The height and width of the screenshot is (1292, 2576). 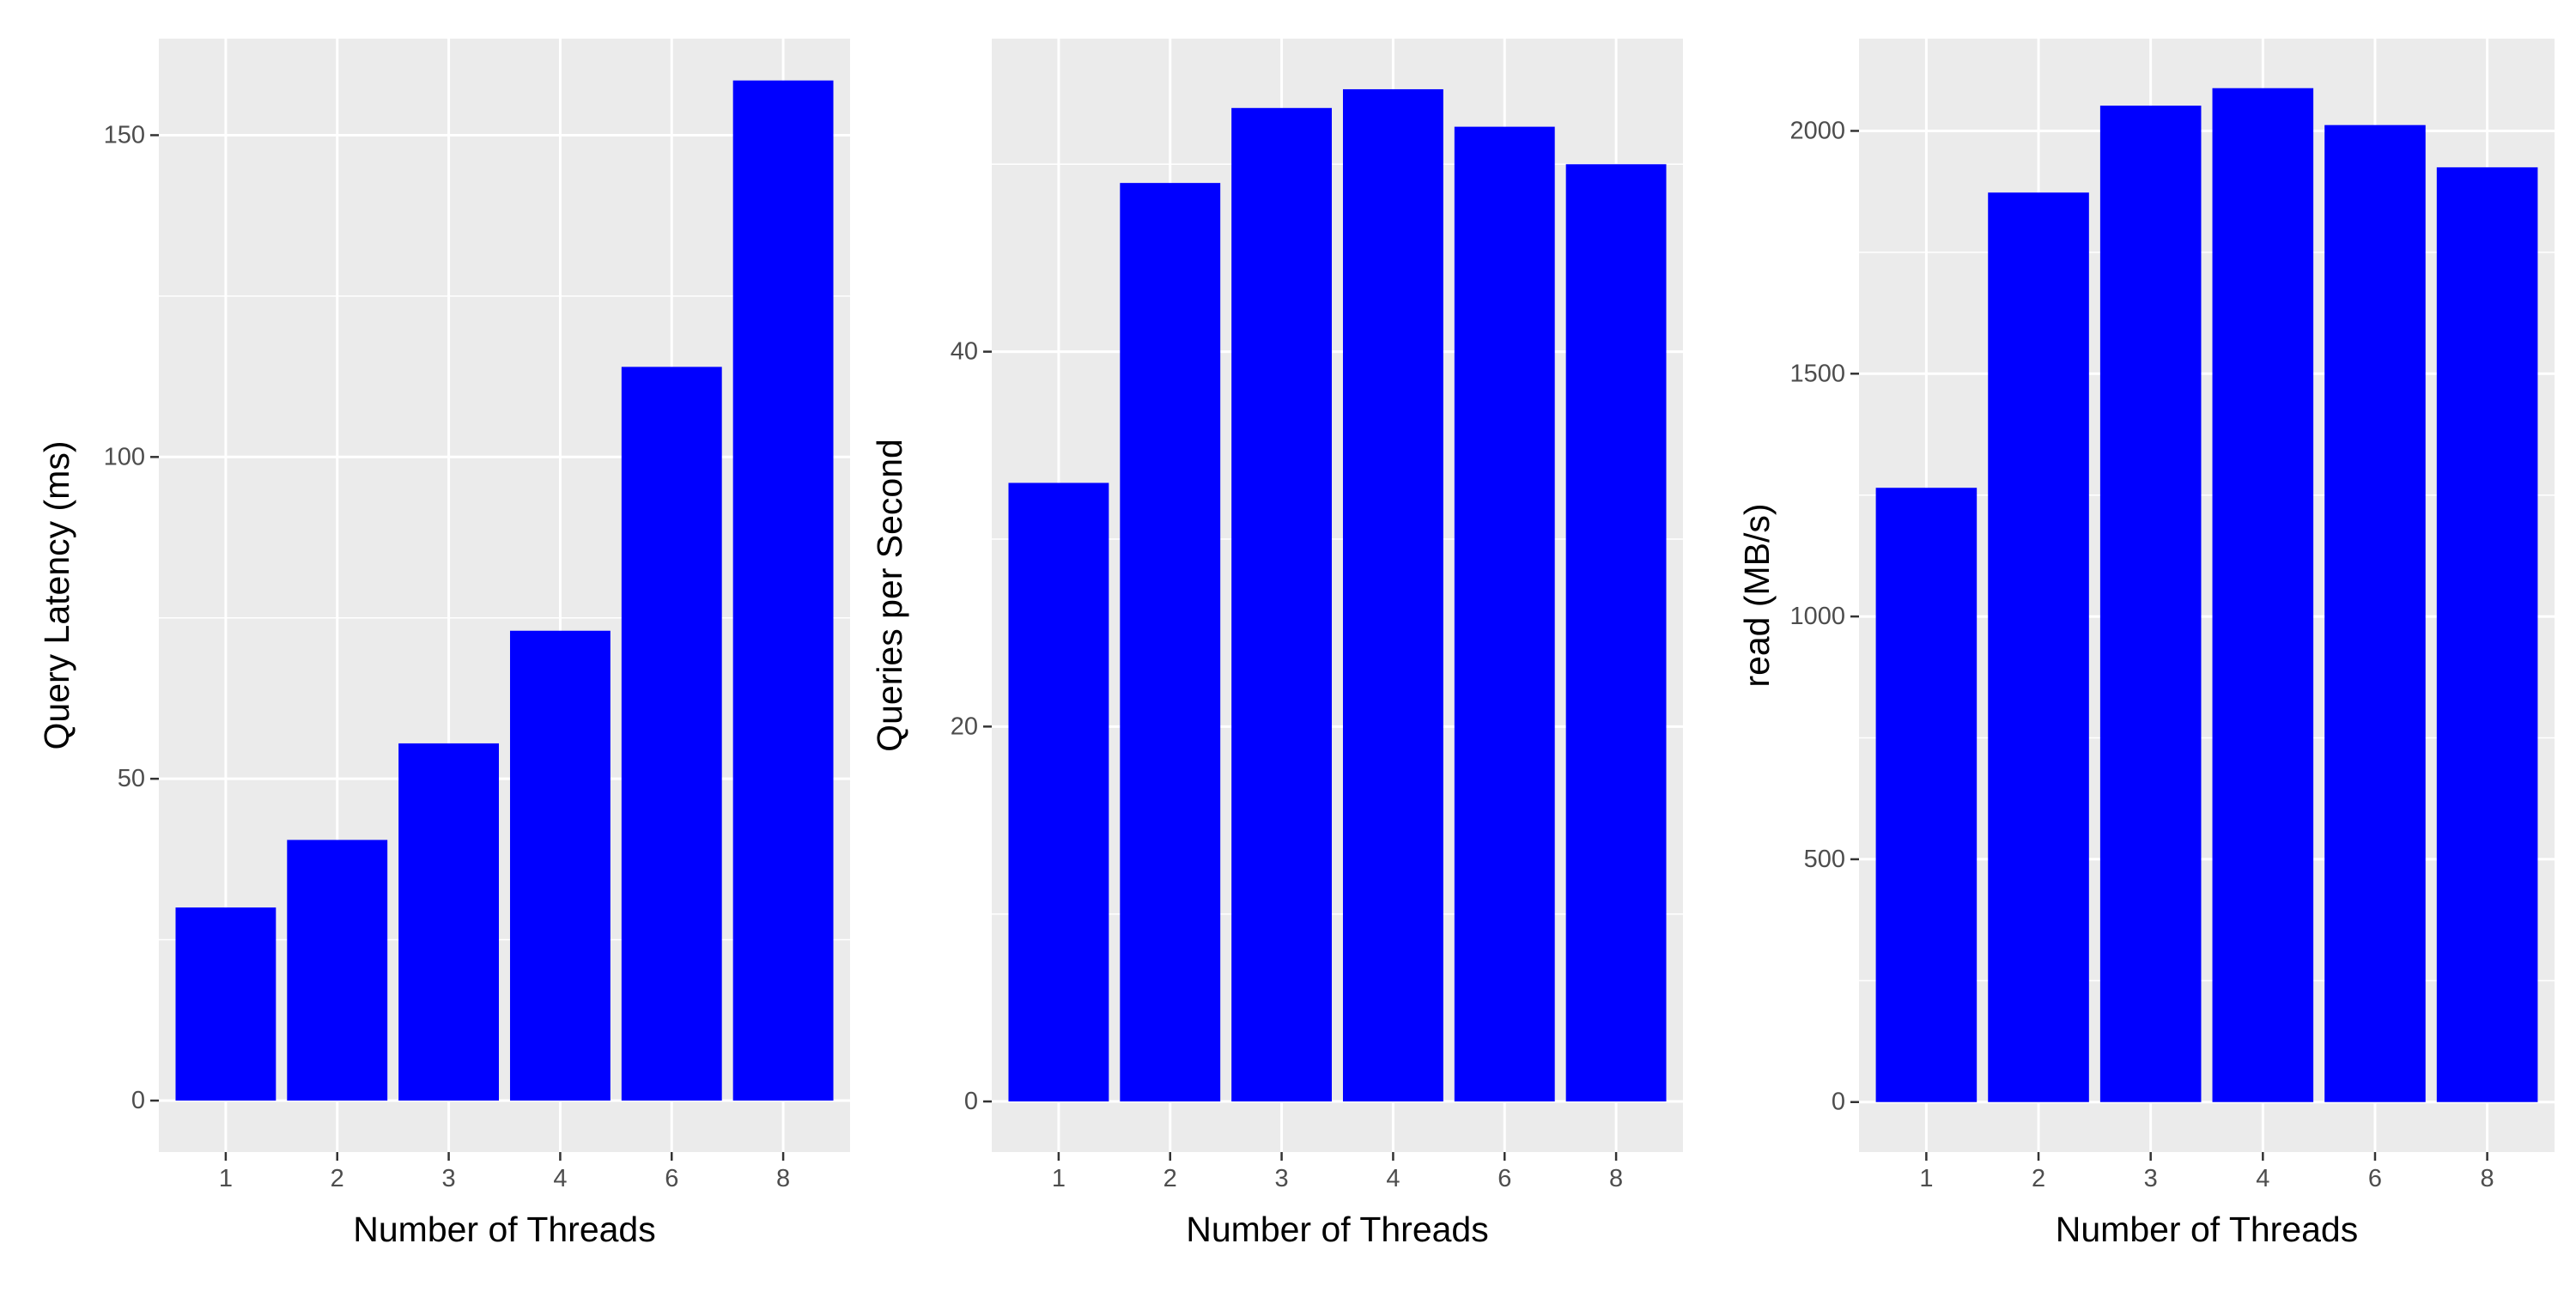 I want to click on y-tick-label: 50, so click(x=132, y=778).